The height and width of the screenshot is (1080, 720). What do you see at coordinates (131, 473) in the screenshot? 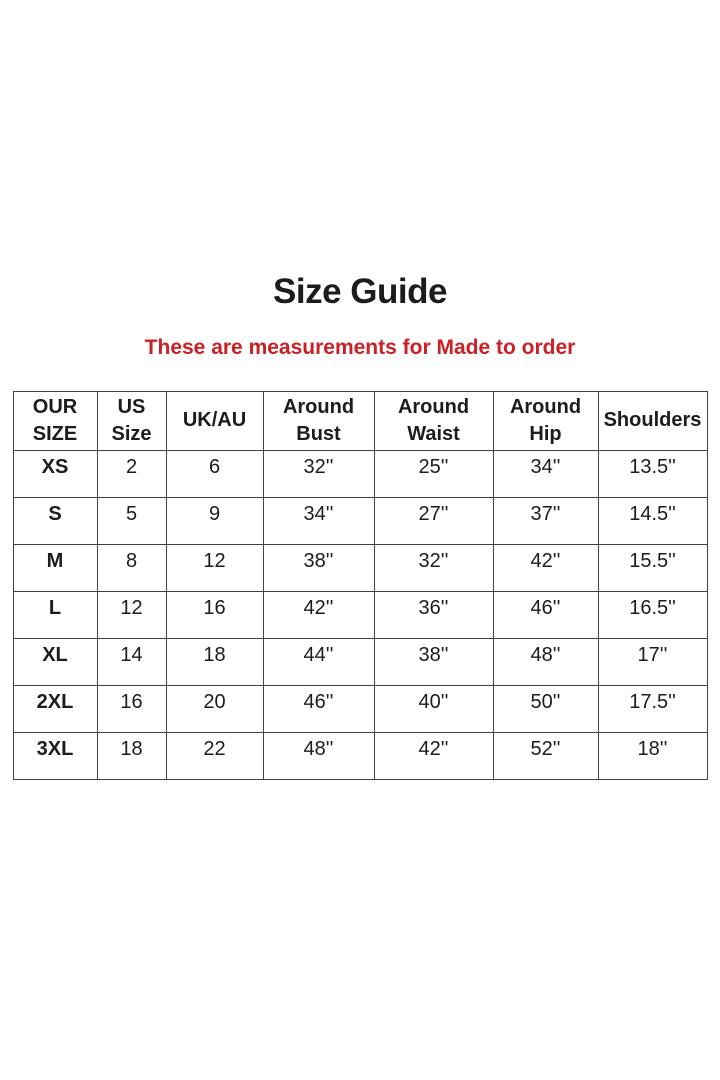
I see `measurement-cell: 2` at bounding box center [131, 473].